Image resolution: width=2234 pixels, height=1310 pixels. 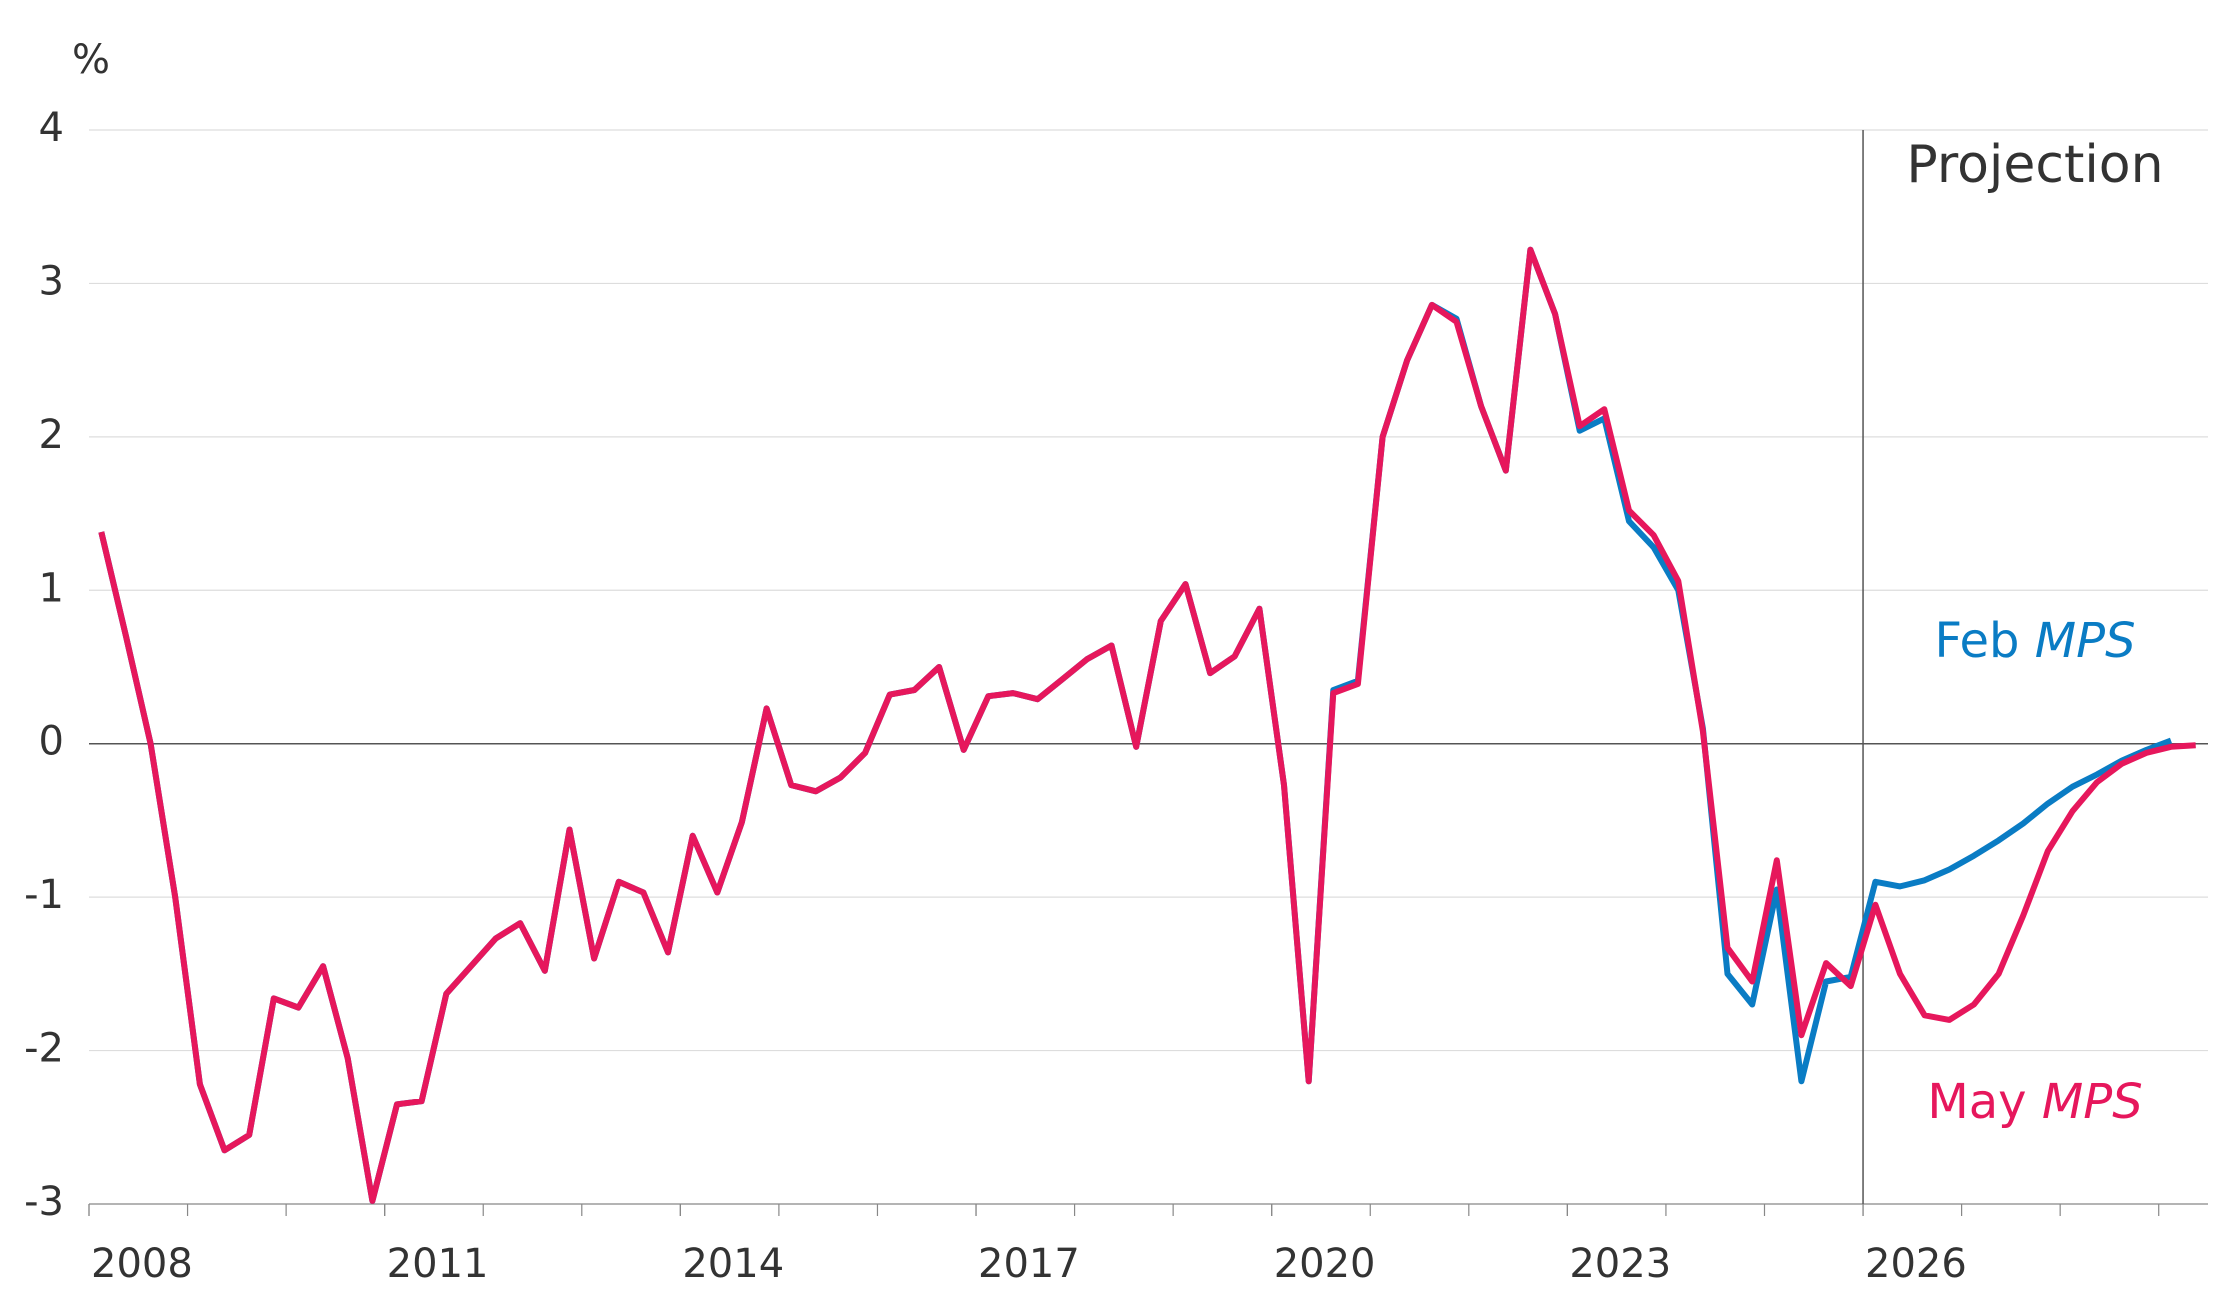 What do you see at coordinates (44, 1202) in the screenshot?
I see `y-tick-label: -3` at bounding box center [44, 1202].